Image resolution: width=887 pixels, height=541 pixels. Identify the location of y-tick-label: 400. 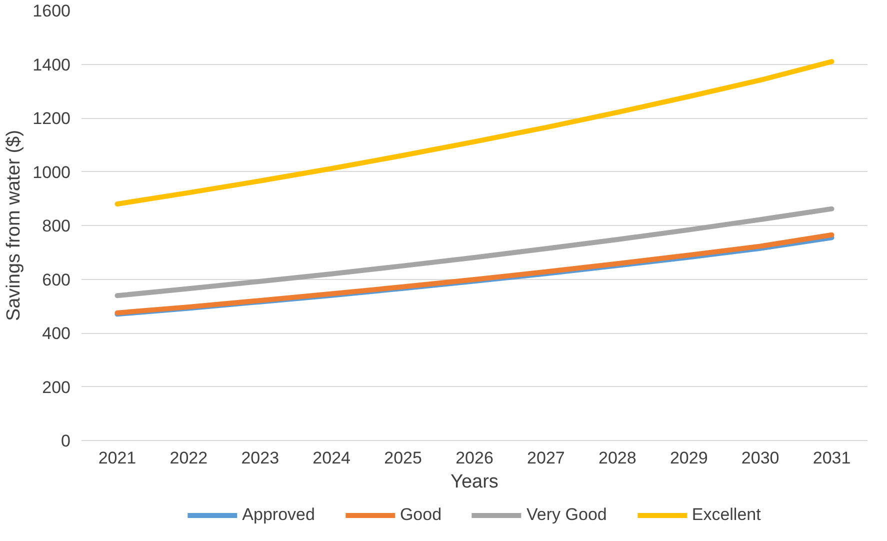
(56, 333).